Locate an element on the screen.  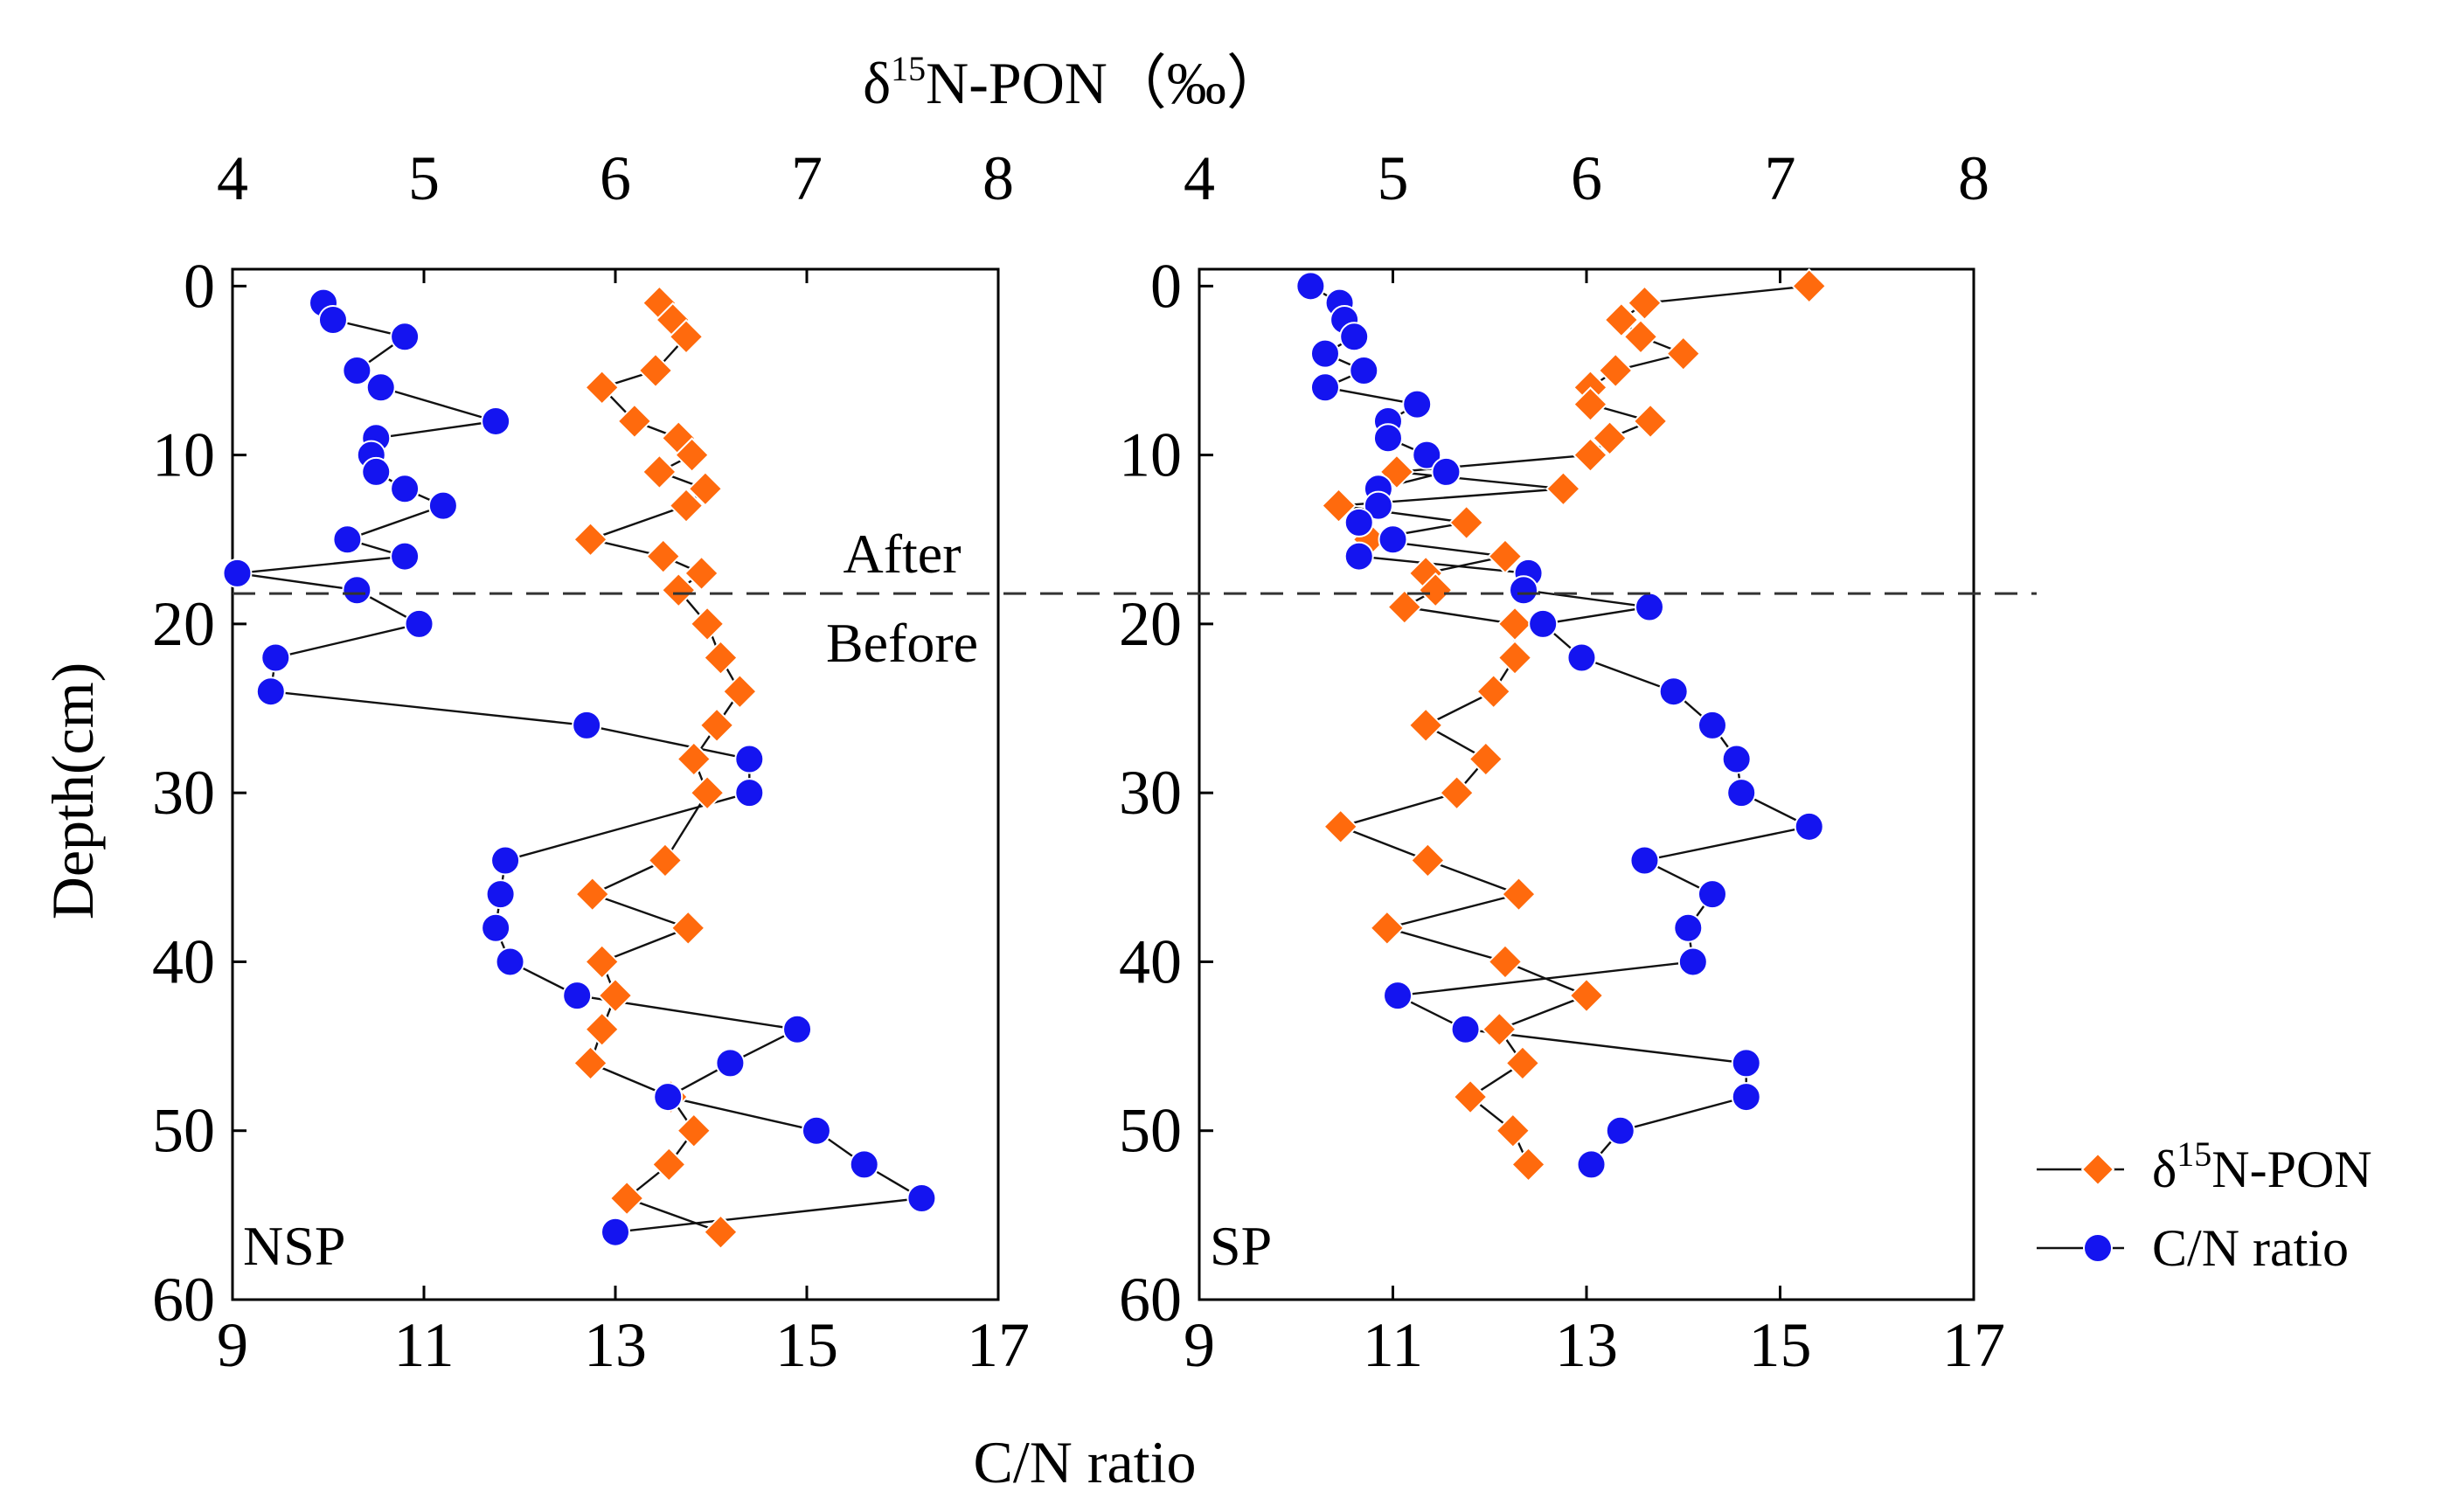
bottom-x-tick-label: 9 is located at coordinates (1199, 1345).